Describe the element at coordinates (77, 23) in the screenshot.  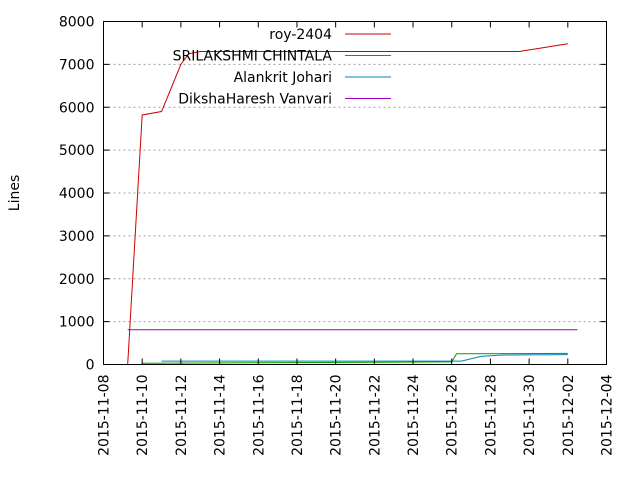
I see `y-tick-label: 8000` at that location.